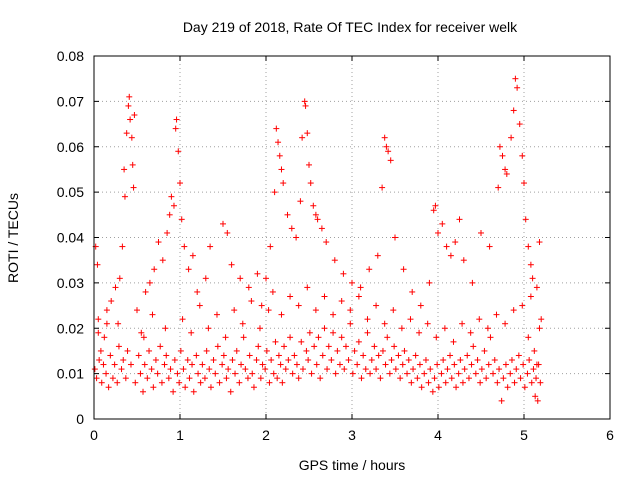 The width and height of the screenshot is (640, 480). I want to click on y-tick-label: 0.02, so click(70, 328).